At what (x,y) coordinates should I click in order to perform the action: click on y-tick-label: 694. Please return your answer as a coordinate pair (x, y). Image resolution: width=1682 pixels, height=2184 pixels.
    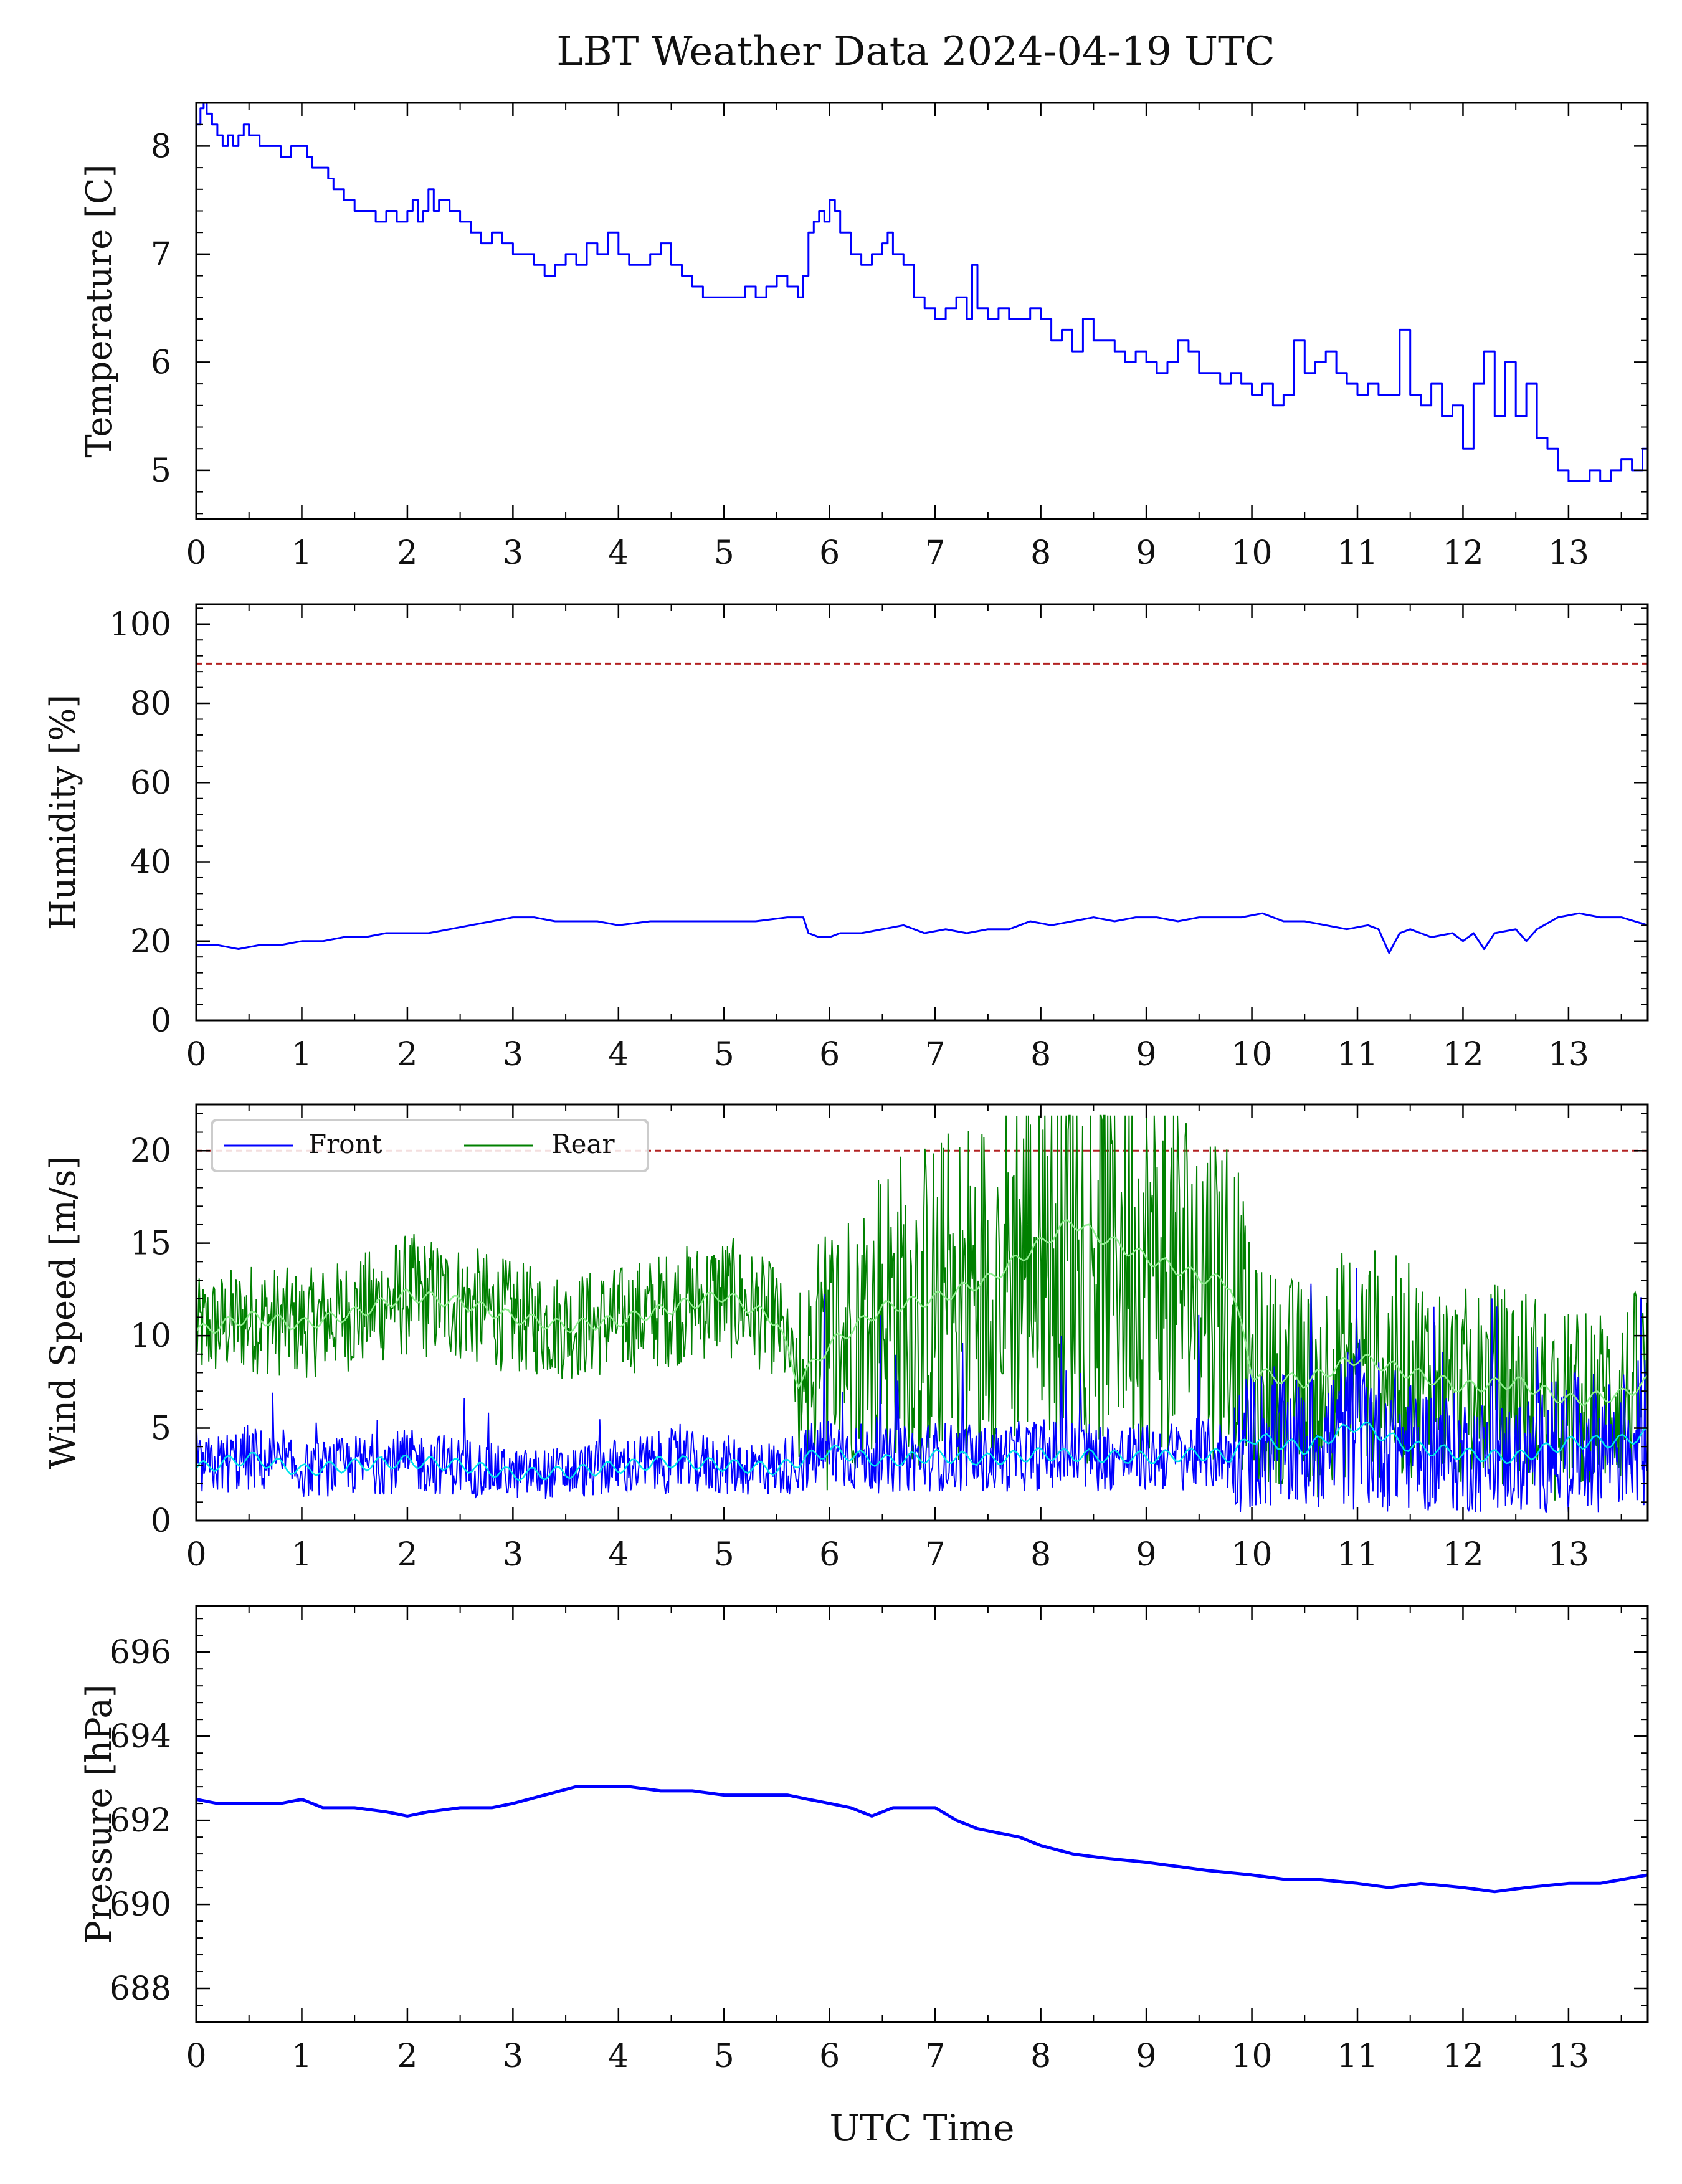
    Looking at the image, I should click on (140, 1736).